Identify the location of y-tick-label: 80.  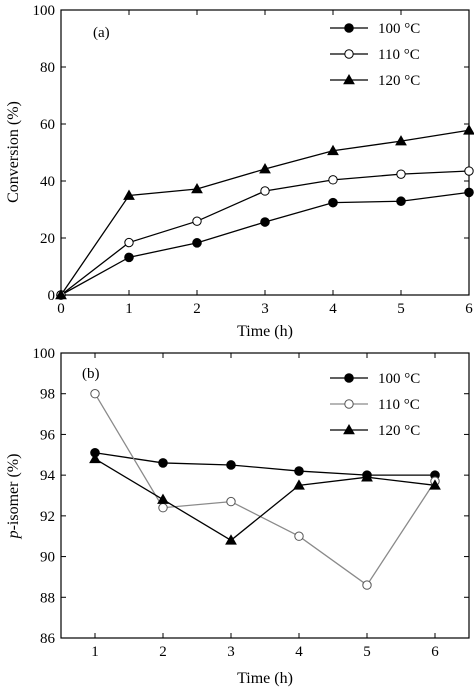
(47, 68).